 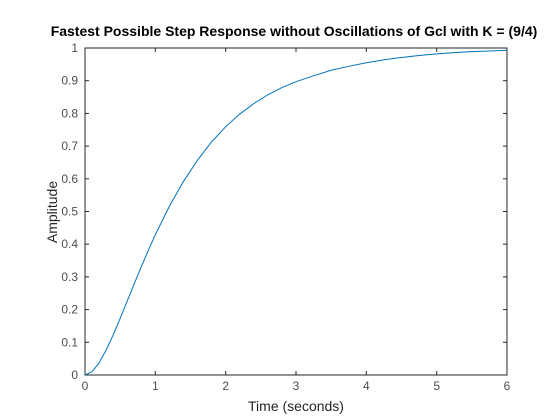 I want to click on y-tick-label: 0.1, so click(x=69, y=342).